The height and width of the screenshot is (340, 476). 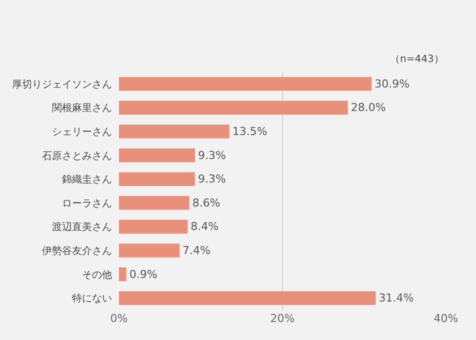 I want to click on data-label: 8.6%, so click(x=206, y=203).